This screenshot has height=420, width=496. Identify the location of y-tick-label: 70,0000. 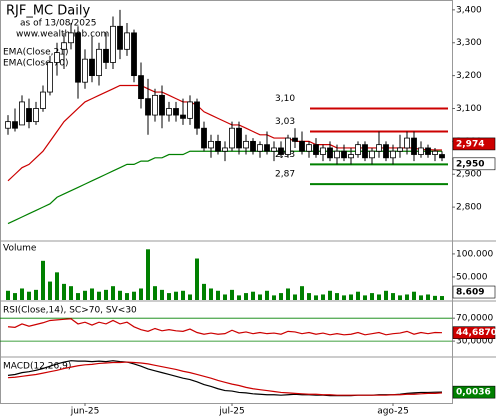
(474, 319).